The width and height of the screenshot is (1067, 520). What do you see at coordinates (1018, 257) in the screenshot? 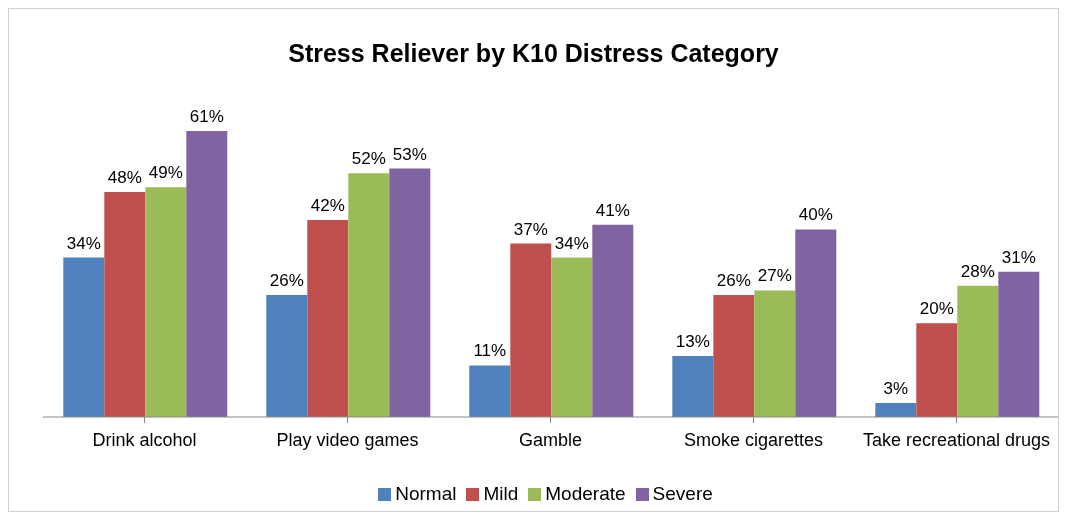
I see `data-label: 31%` at bounding box center [1018, 257].